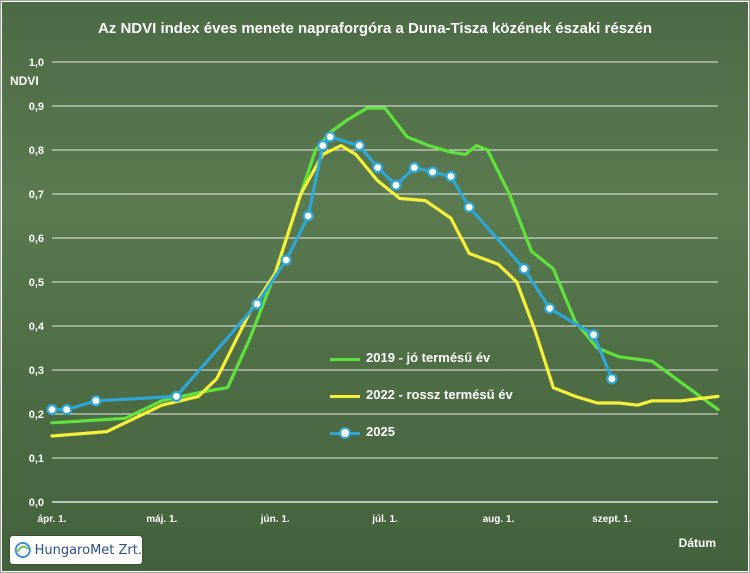  What do you see at coordinates (36, 239) in the screenshot?
I see `y-tick-label: 0,6` at bounding box center [36, 239].